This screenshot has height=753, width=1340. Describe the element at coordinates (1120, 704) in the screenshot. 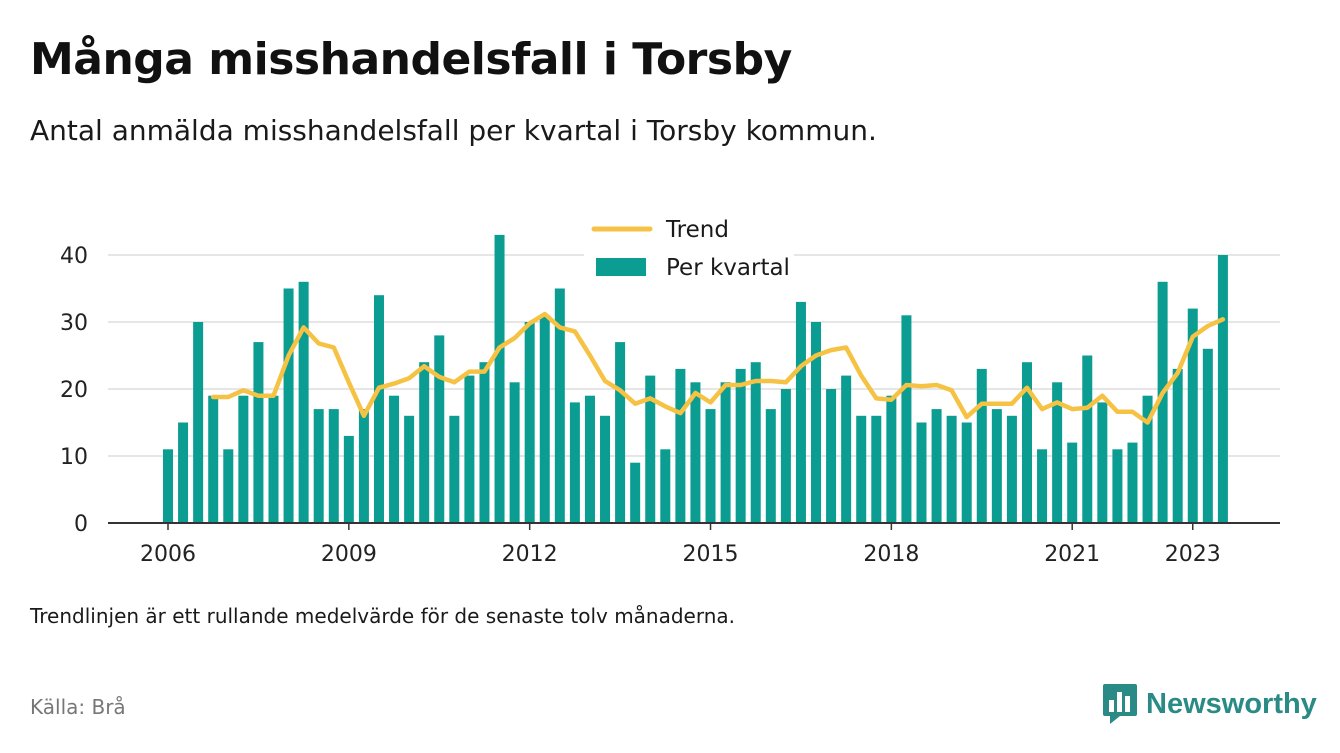

I see `bar-chart-speech-bubble-icon` at that location.